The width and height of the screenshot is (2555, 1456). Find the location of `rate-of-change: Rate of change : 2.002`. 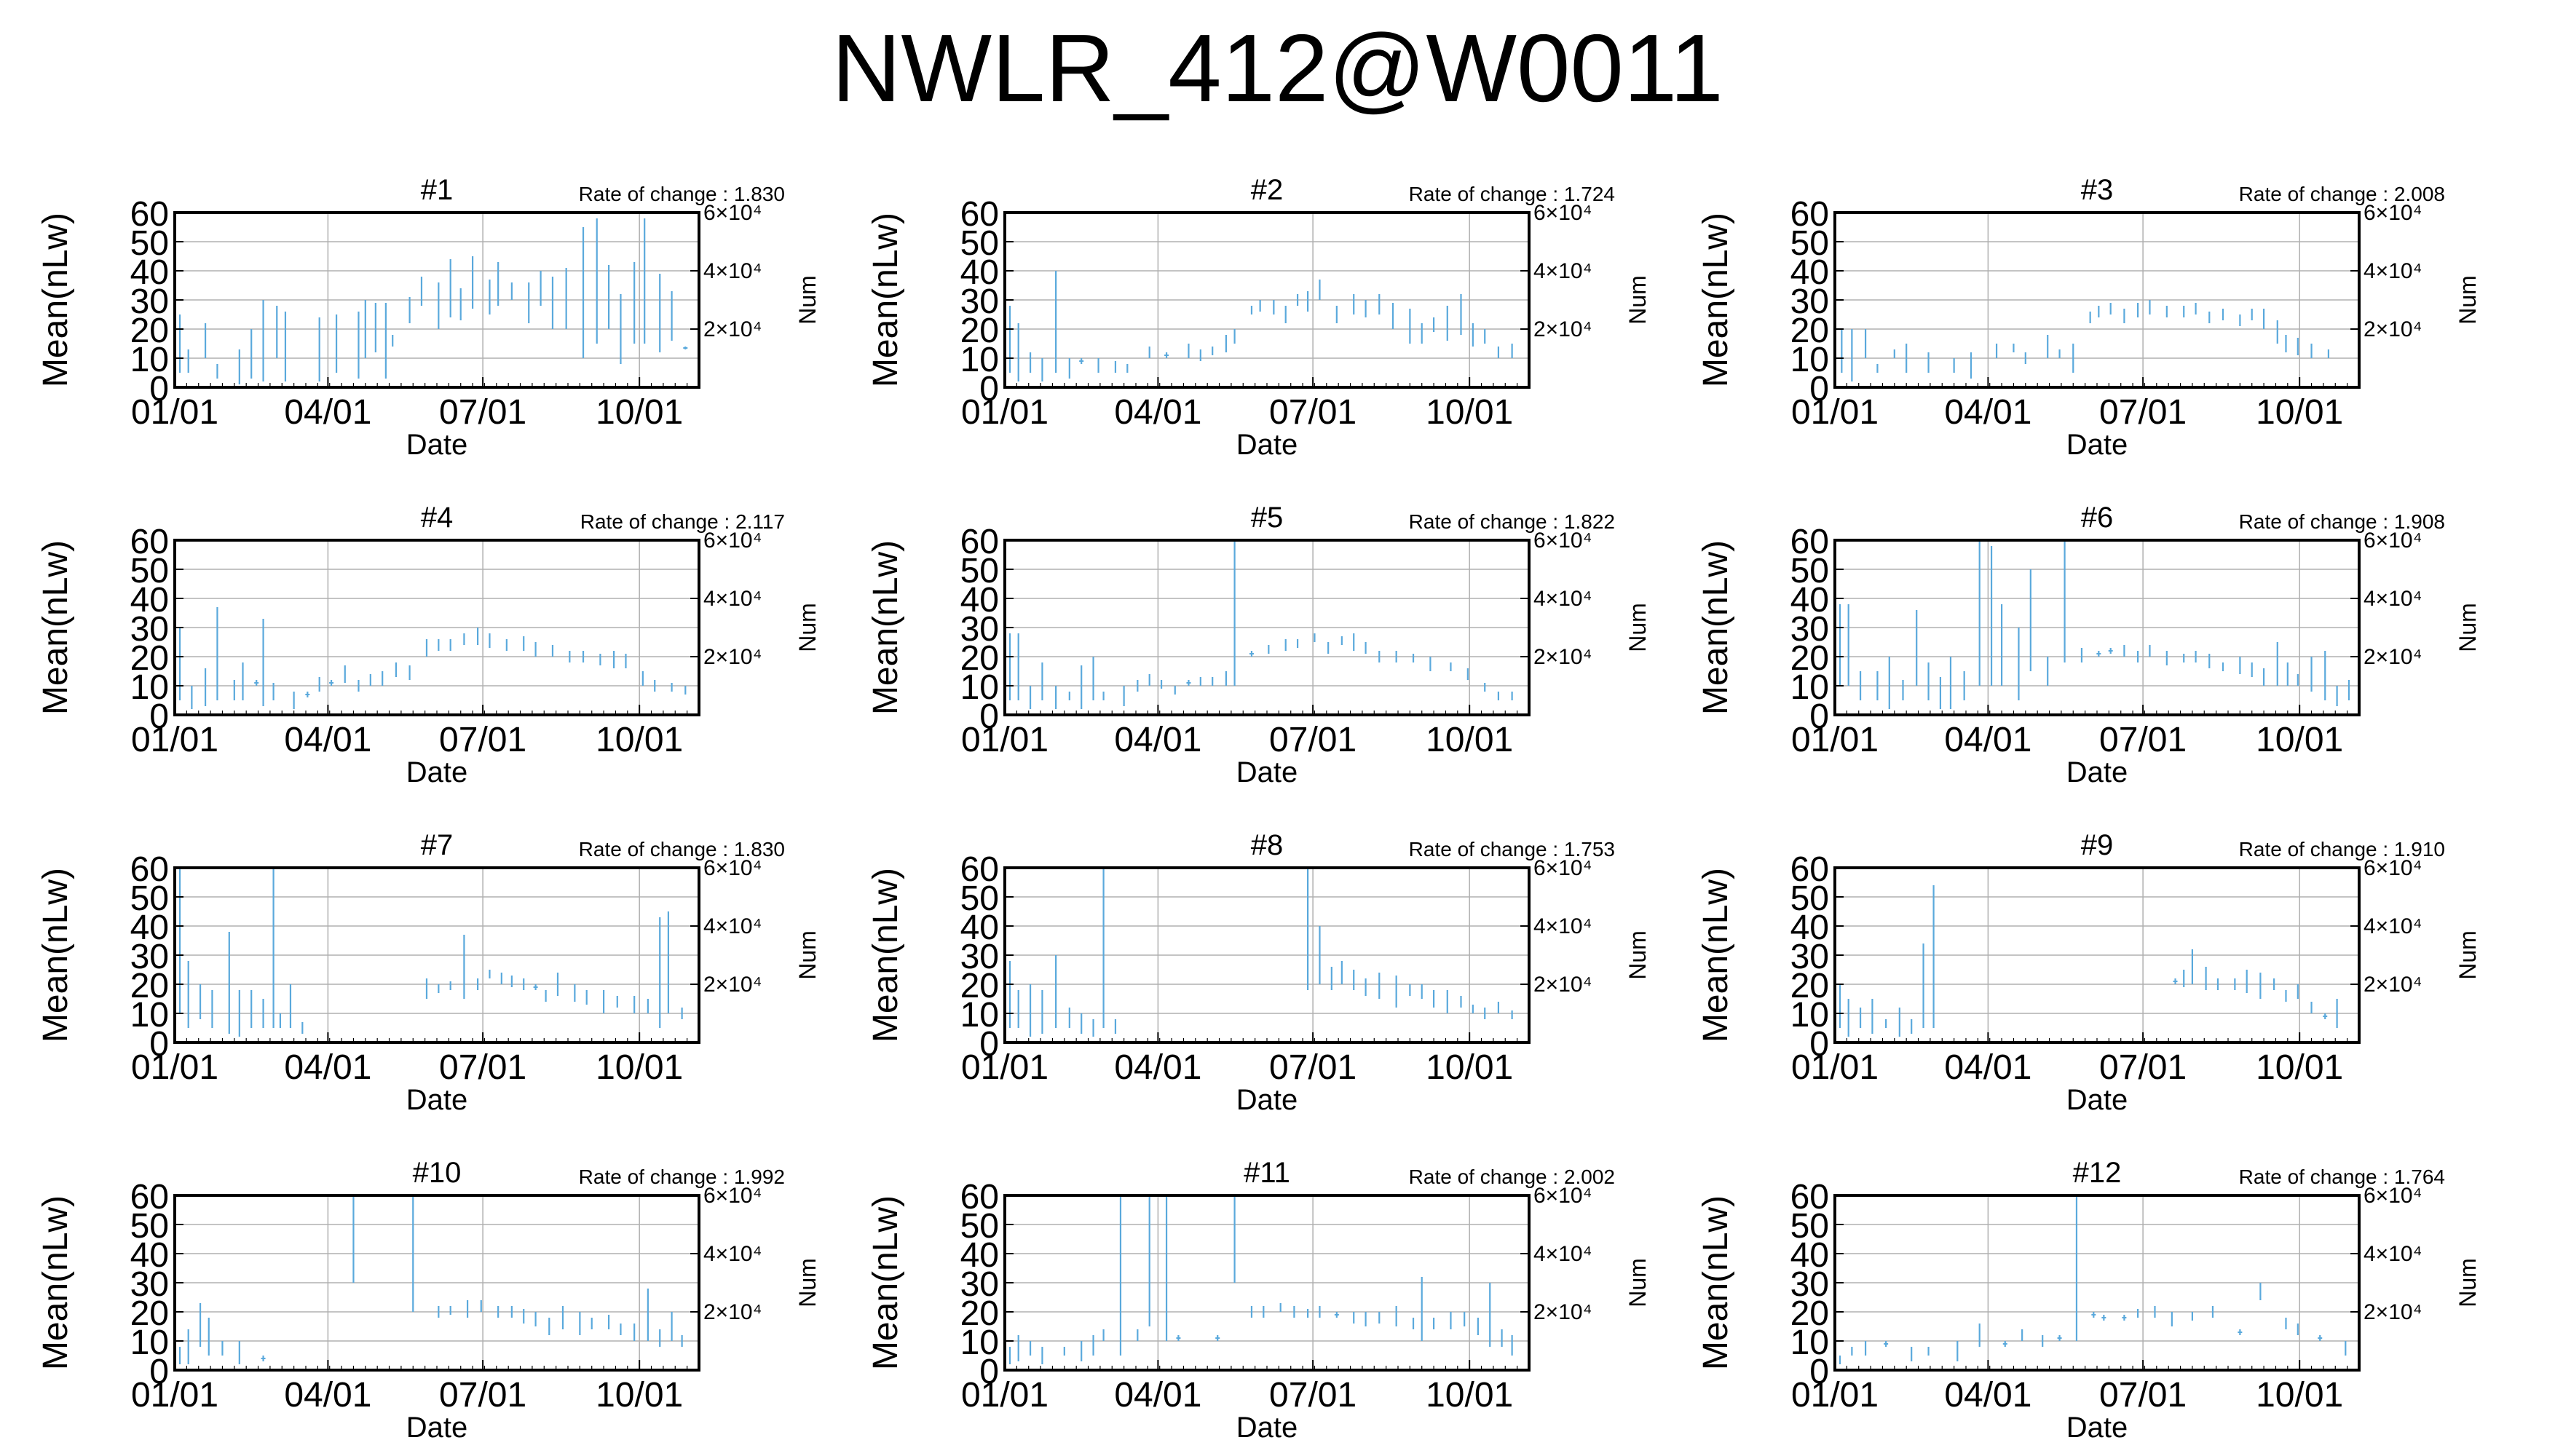

rate-of-change: Rate of change : 2.002 is located at coordinates (1512, 1177).